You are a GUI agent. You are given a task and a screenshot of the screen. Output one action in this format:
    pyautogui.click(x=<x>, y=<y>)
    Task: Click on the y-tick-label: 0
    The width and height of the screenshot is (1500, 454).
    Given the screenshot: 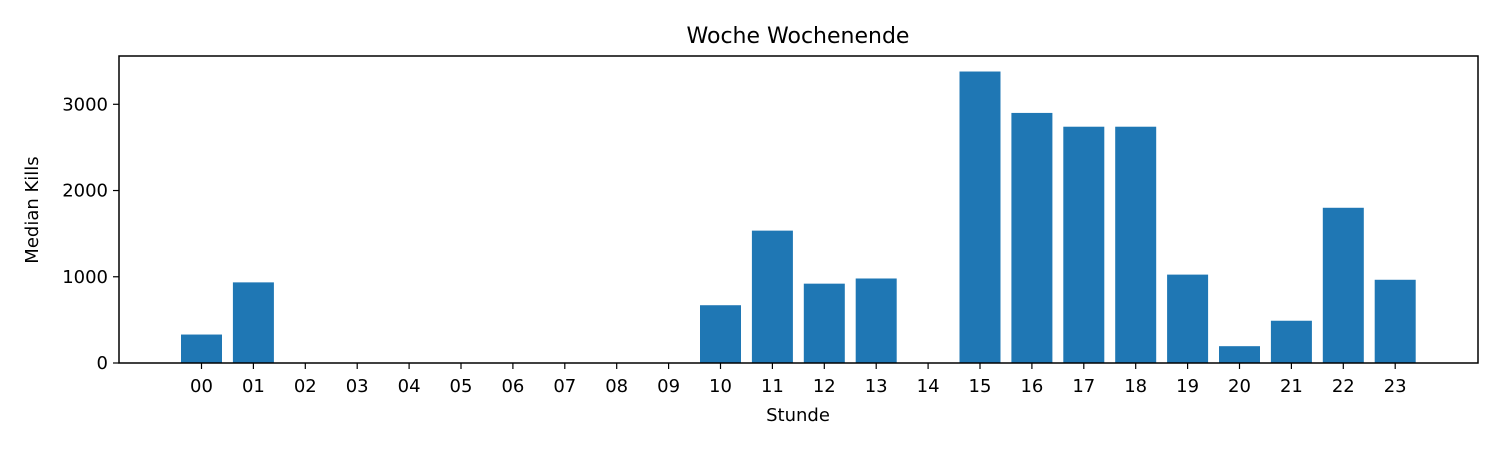 What is the action you would take?
    pyautogui.click(x=102, y=363)
    